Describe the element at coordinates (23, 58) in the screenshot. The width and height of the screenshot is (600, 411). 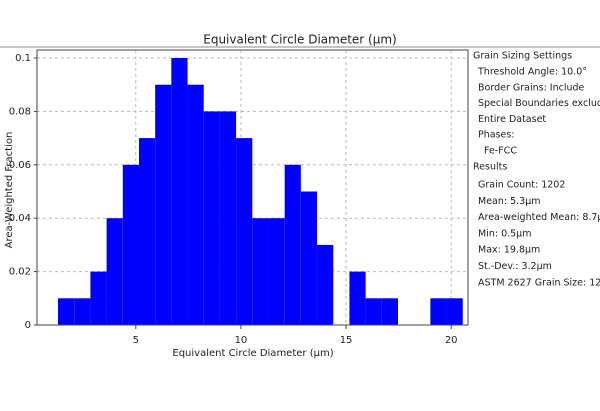
I see `y-tick-label: 0.1` at that location.